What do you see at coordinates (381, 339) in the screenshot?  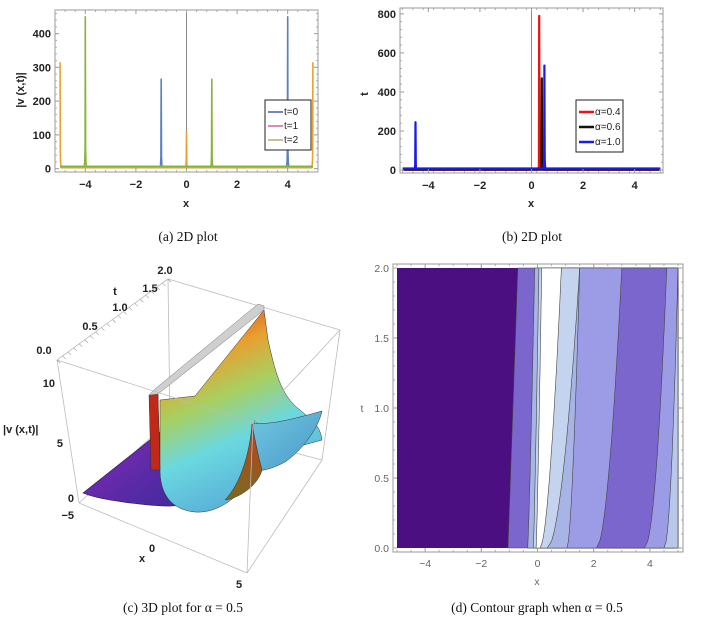 I see `y-tick-label: 1.5` at bounding box center [381, 339].